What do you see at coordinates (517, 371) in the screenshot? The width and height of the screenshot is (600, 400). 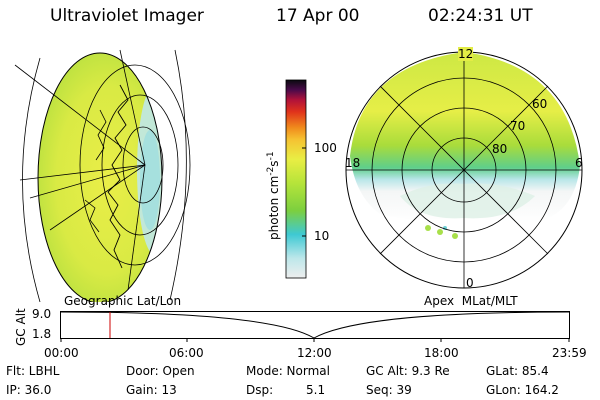 I see `glat-info: GLat: 85.4` at bounding box center [517, 371].